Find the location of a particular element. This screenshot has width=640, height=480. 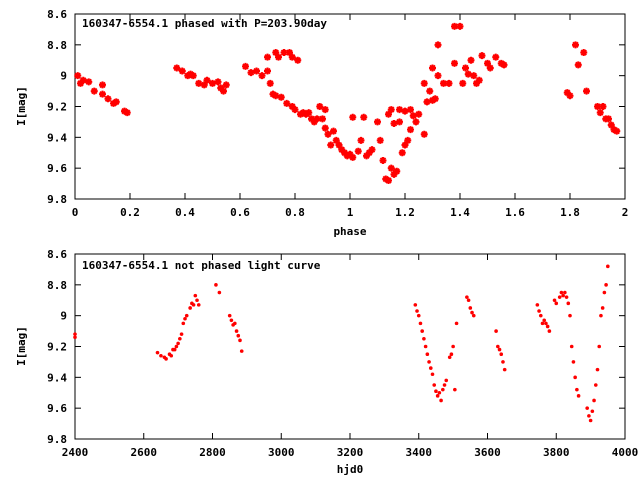

light-curve-y-tick-label: 9.6 is located at coordinates (57, 408).